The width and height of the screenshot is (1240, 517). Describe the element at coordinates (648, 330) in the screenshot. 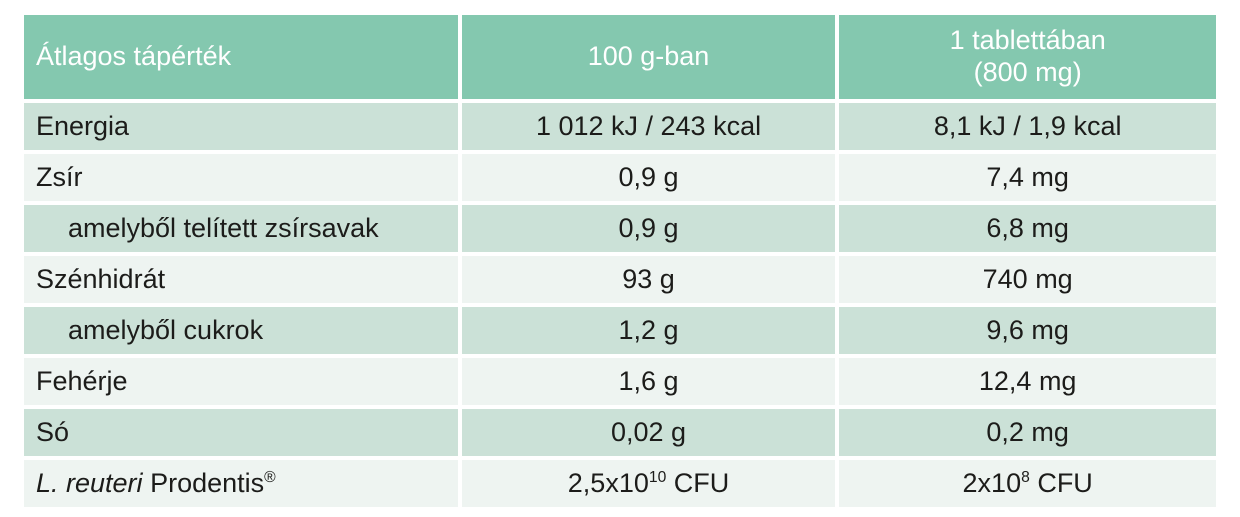

I see `per-100g-cell: 1,2 g` at that location.